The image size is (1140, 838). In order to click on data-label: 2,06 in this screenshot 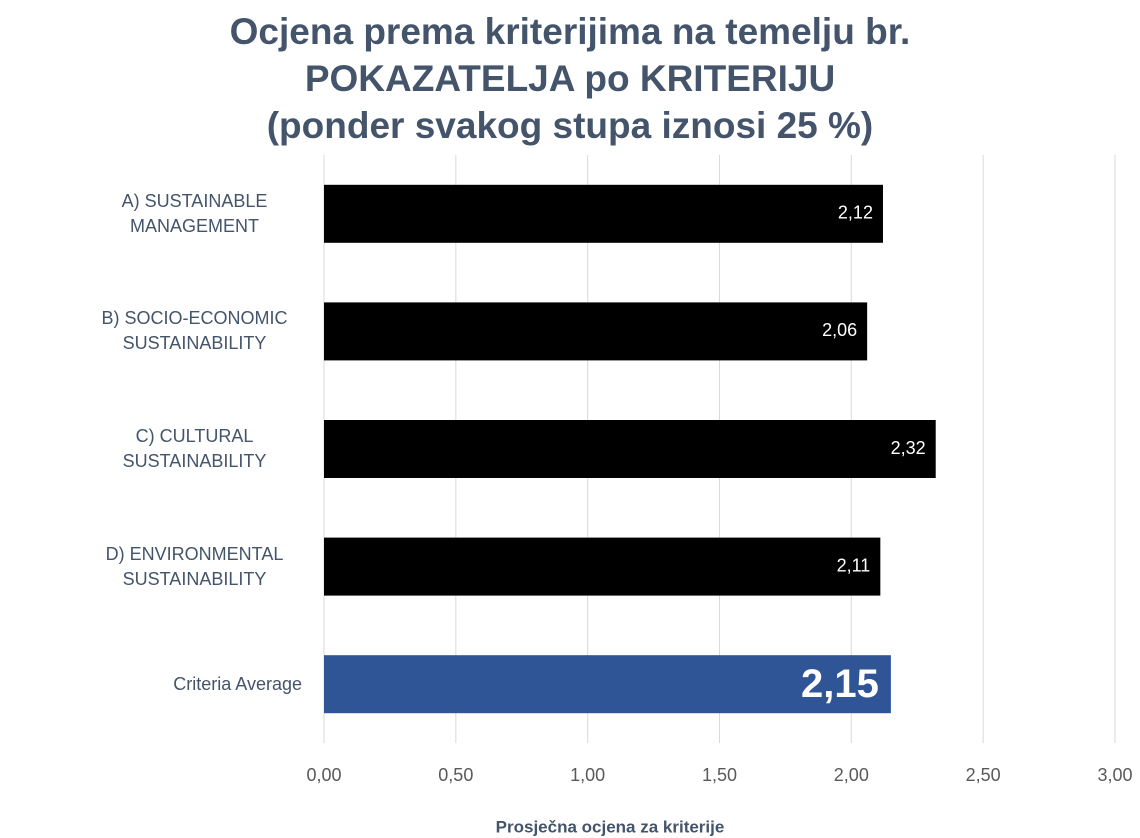, I will do `click(839, 330)`.